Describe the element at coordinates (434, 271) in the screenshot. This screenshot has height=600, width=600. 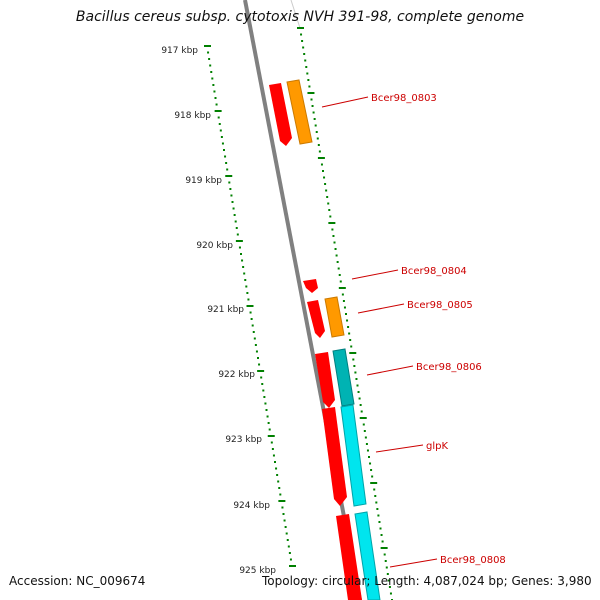
I see `gene-label-0804: Bcer98_0804` at that location.